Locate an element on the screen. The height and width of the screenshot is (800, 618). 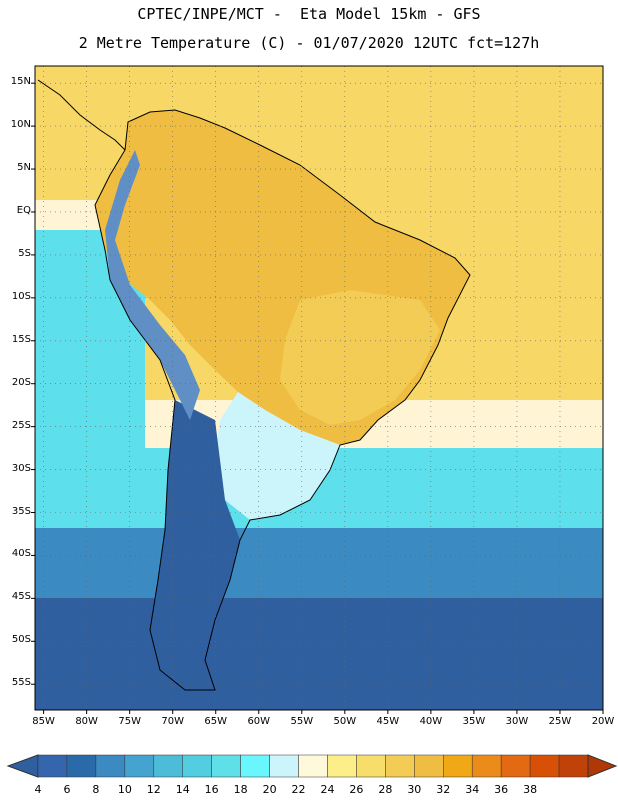
lat-label: 25S is located at coordinates (21, 425).